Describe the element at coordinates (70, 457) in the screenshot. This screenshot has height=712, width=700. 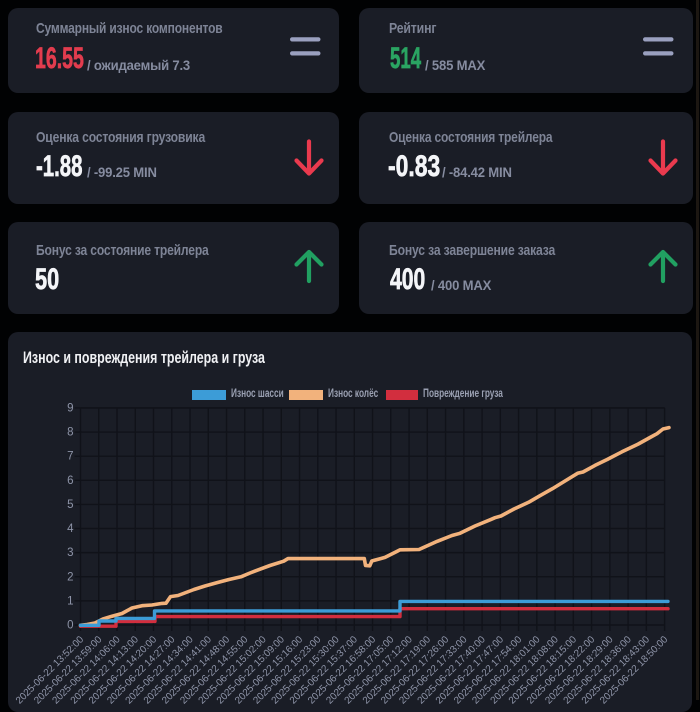
I see `svg-text: 7` at that location.